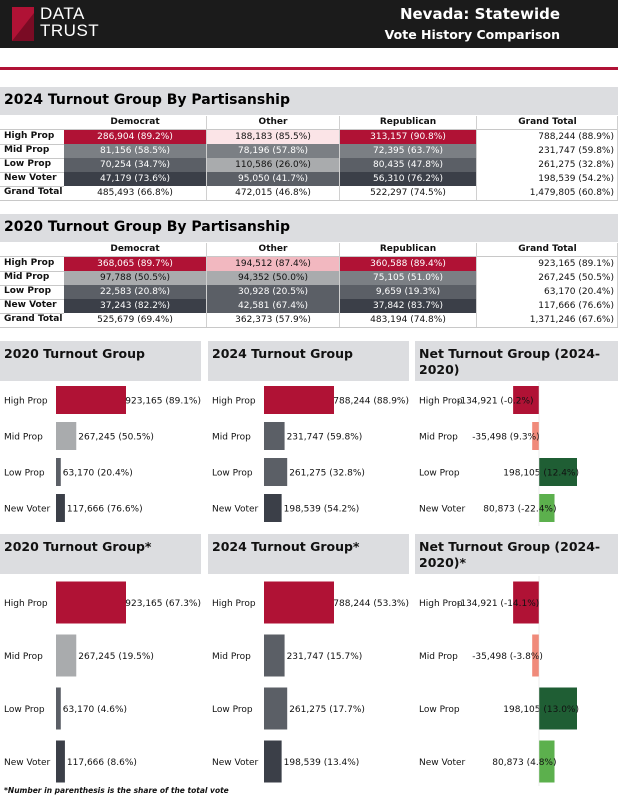 This screenshot has width=618, height=802. Describe the element at coordinates (547, 122) in the screenshot. I see `column-header: Grand Total` at that location.